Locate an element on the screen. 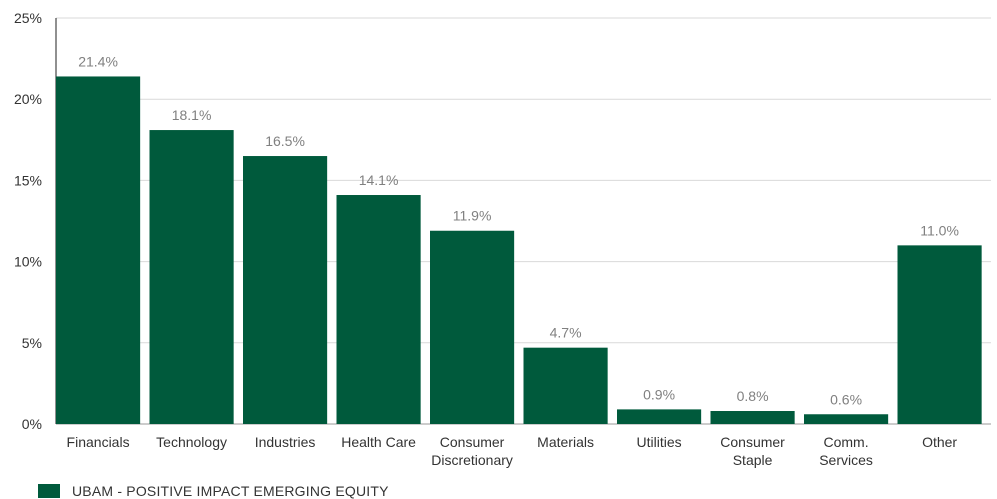  category-label: Discretionary is located at coordinates (472, 460).